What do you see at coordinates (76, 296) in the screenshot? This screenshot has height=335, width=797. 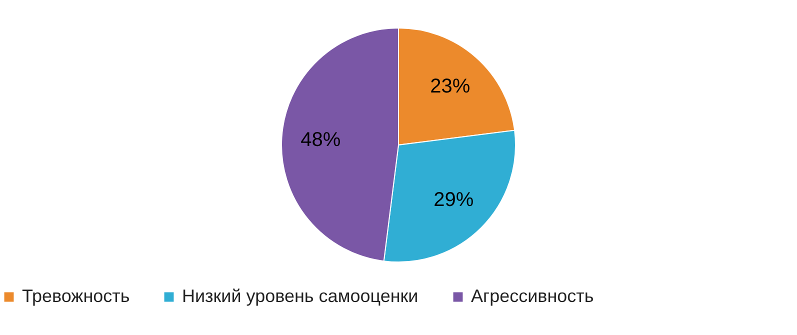 I see `legend-label: Тревожность` at bounding box center [76, 296].